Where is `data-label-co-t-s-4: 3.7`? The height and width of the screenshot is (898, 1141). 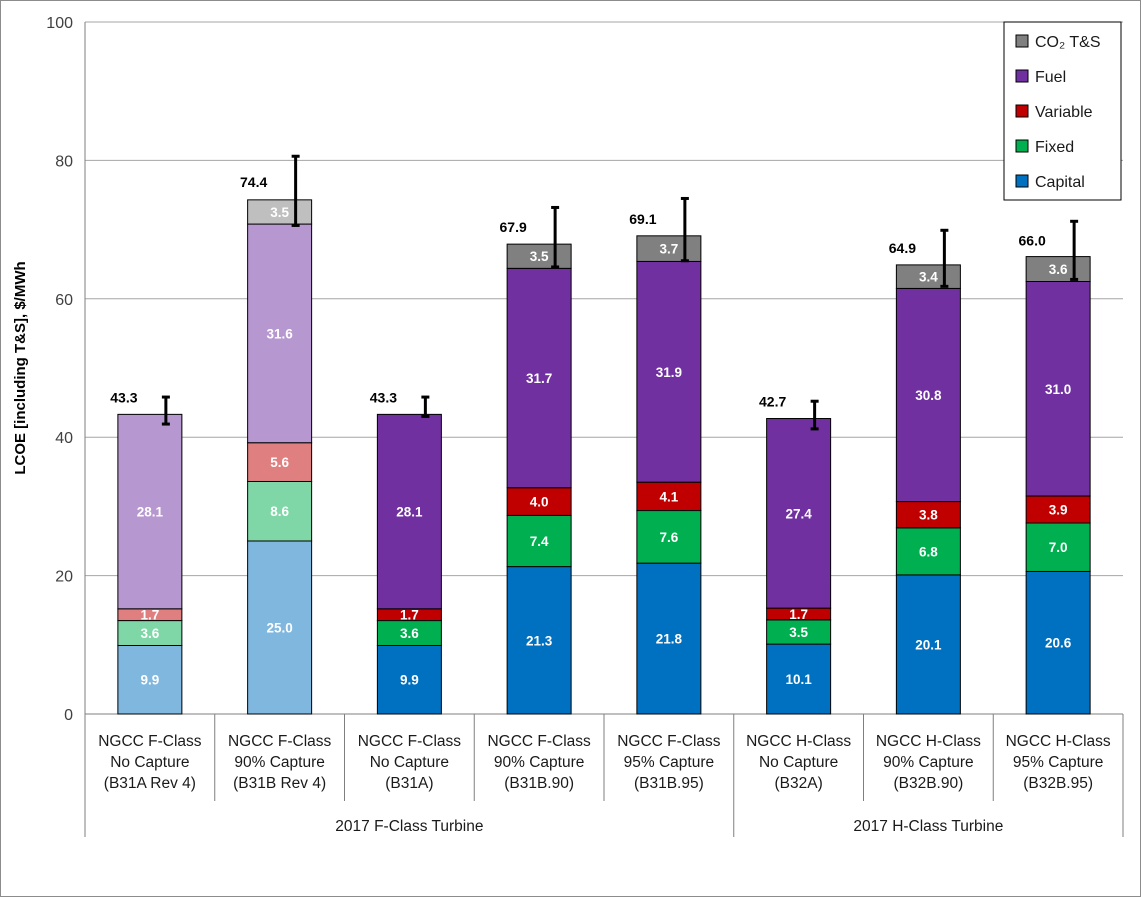 data-label-co-t-s-4: 3.7 is located at coordinates (668, 249).